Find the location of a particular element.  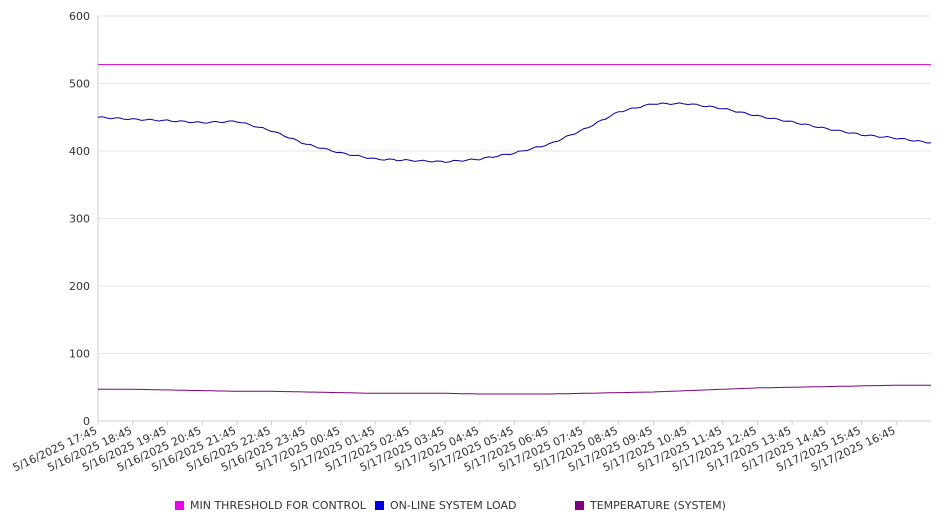

y-axis-tick-labels: 0 100 200 300 400 500 600 is located at coordinates (79, 219).